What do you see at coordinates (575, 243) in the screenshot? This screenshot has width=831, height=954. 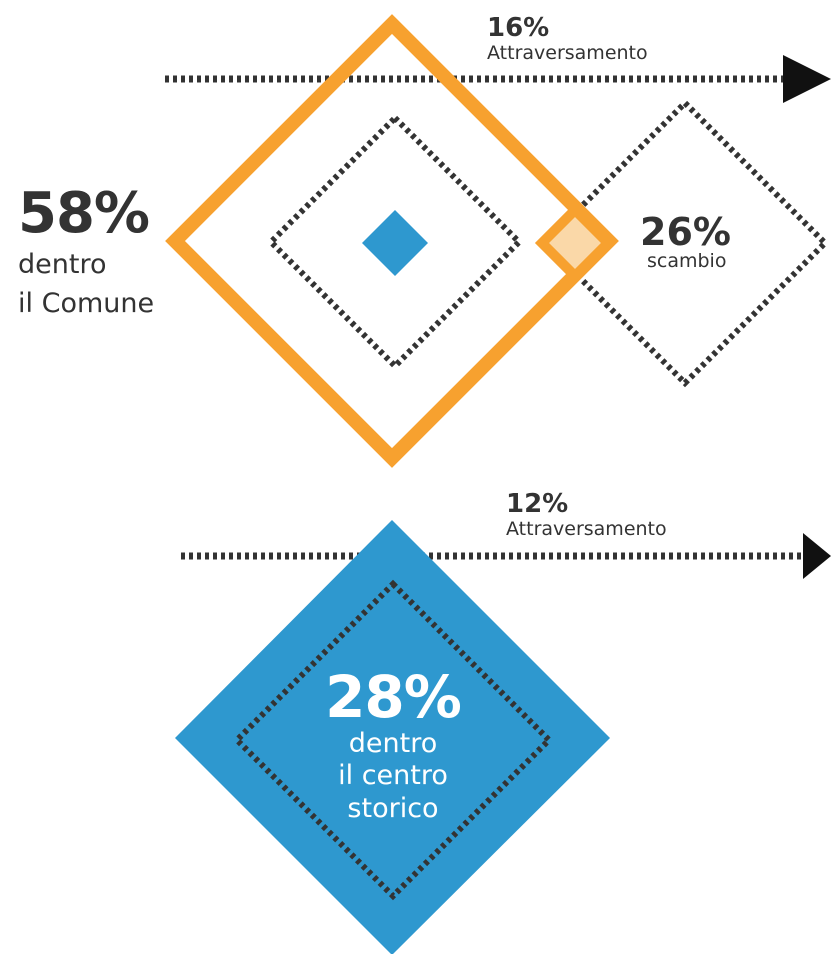 I see `overlap-diamond` at bounding box center [575, 243].